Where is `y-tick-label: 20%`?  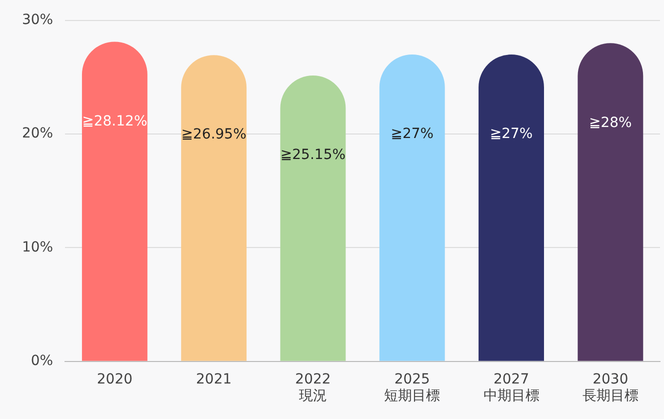
y-tick-label: 20% is located at coordinates (38, 134).